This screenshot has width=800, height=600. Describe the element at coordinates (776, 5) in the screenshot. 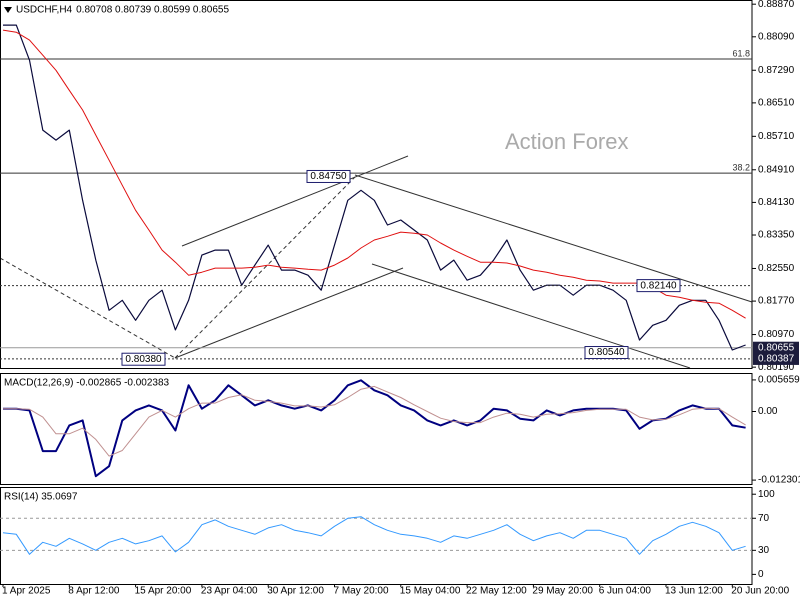

I see `y-tick-label: 0.88870` at that location.